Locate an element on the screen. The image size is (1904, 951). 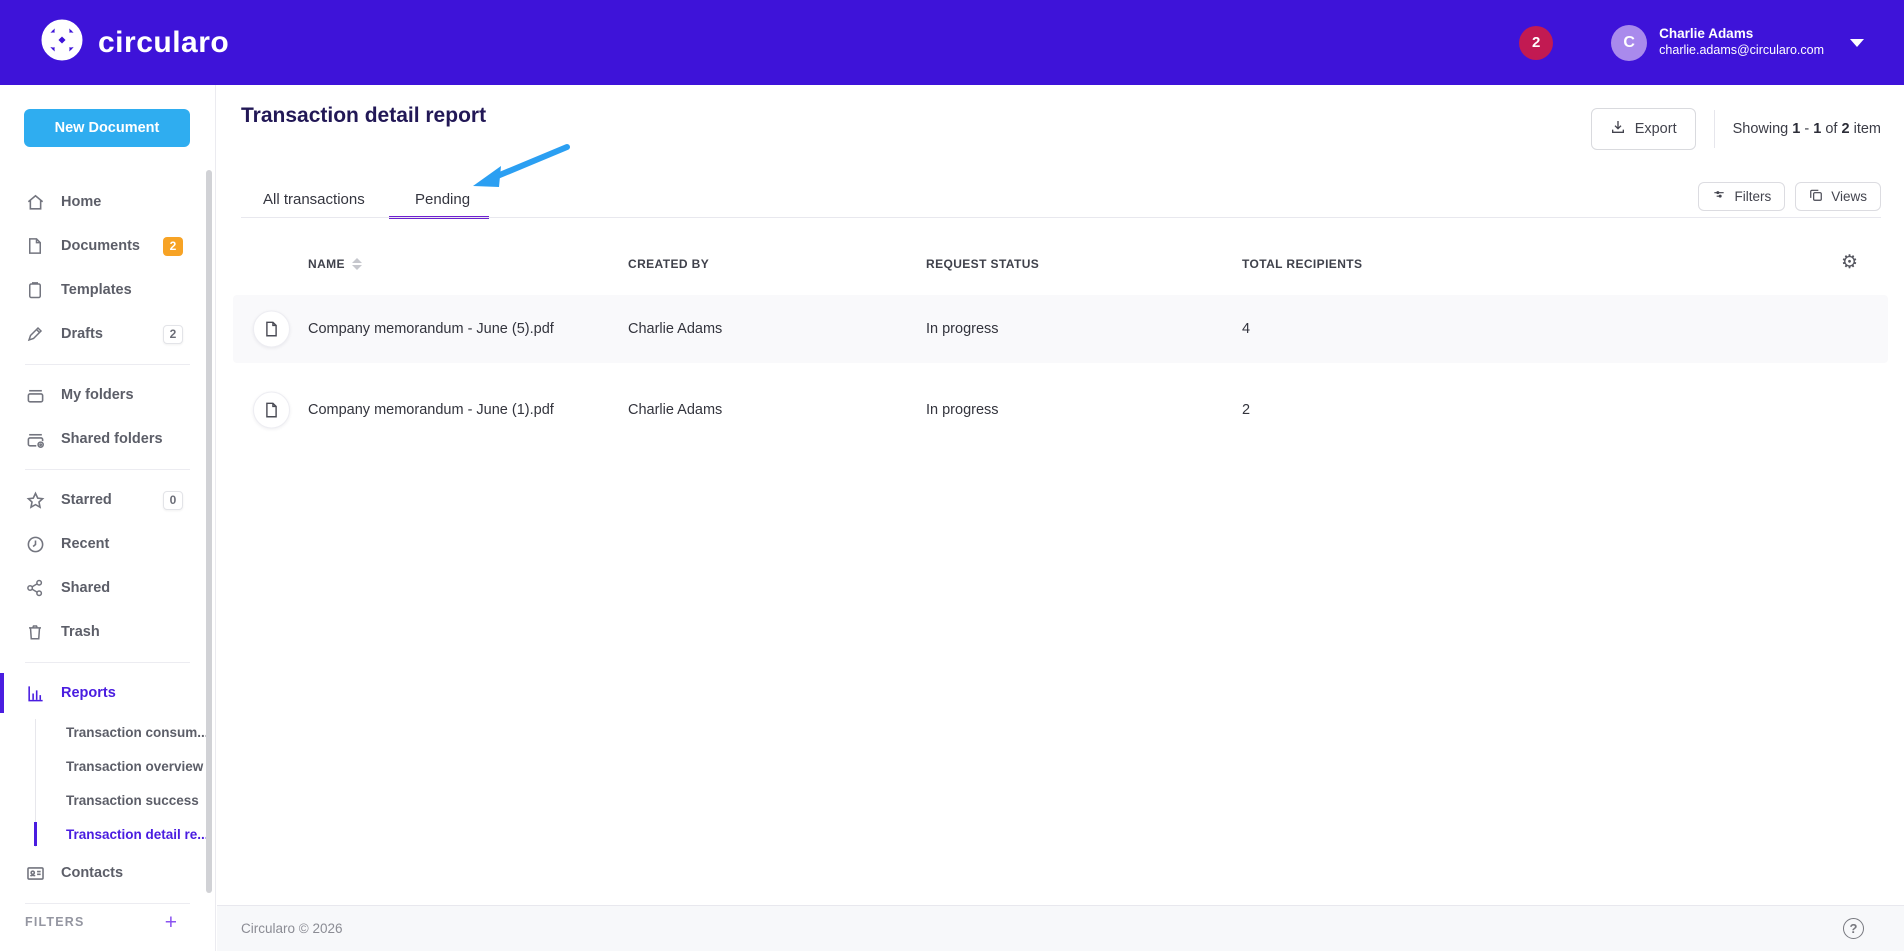
starred-count-badge: 0 is located at coordinates (173, 500).